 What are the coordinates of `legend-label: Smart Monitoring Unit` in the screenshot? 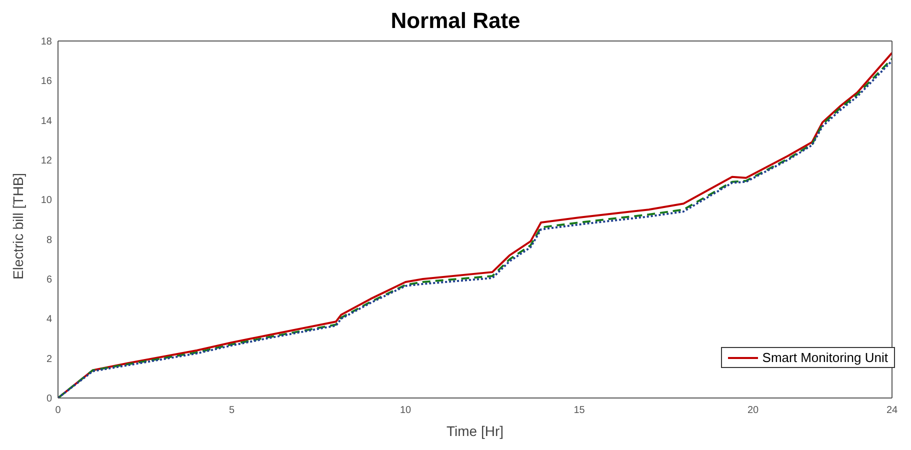 It's located at (825, 357).